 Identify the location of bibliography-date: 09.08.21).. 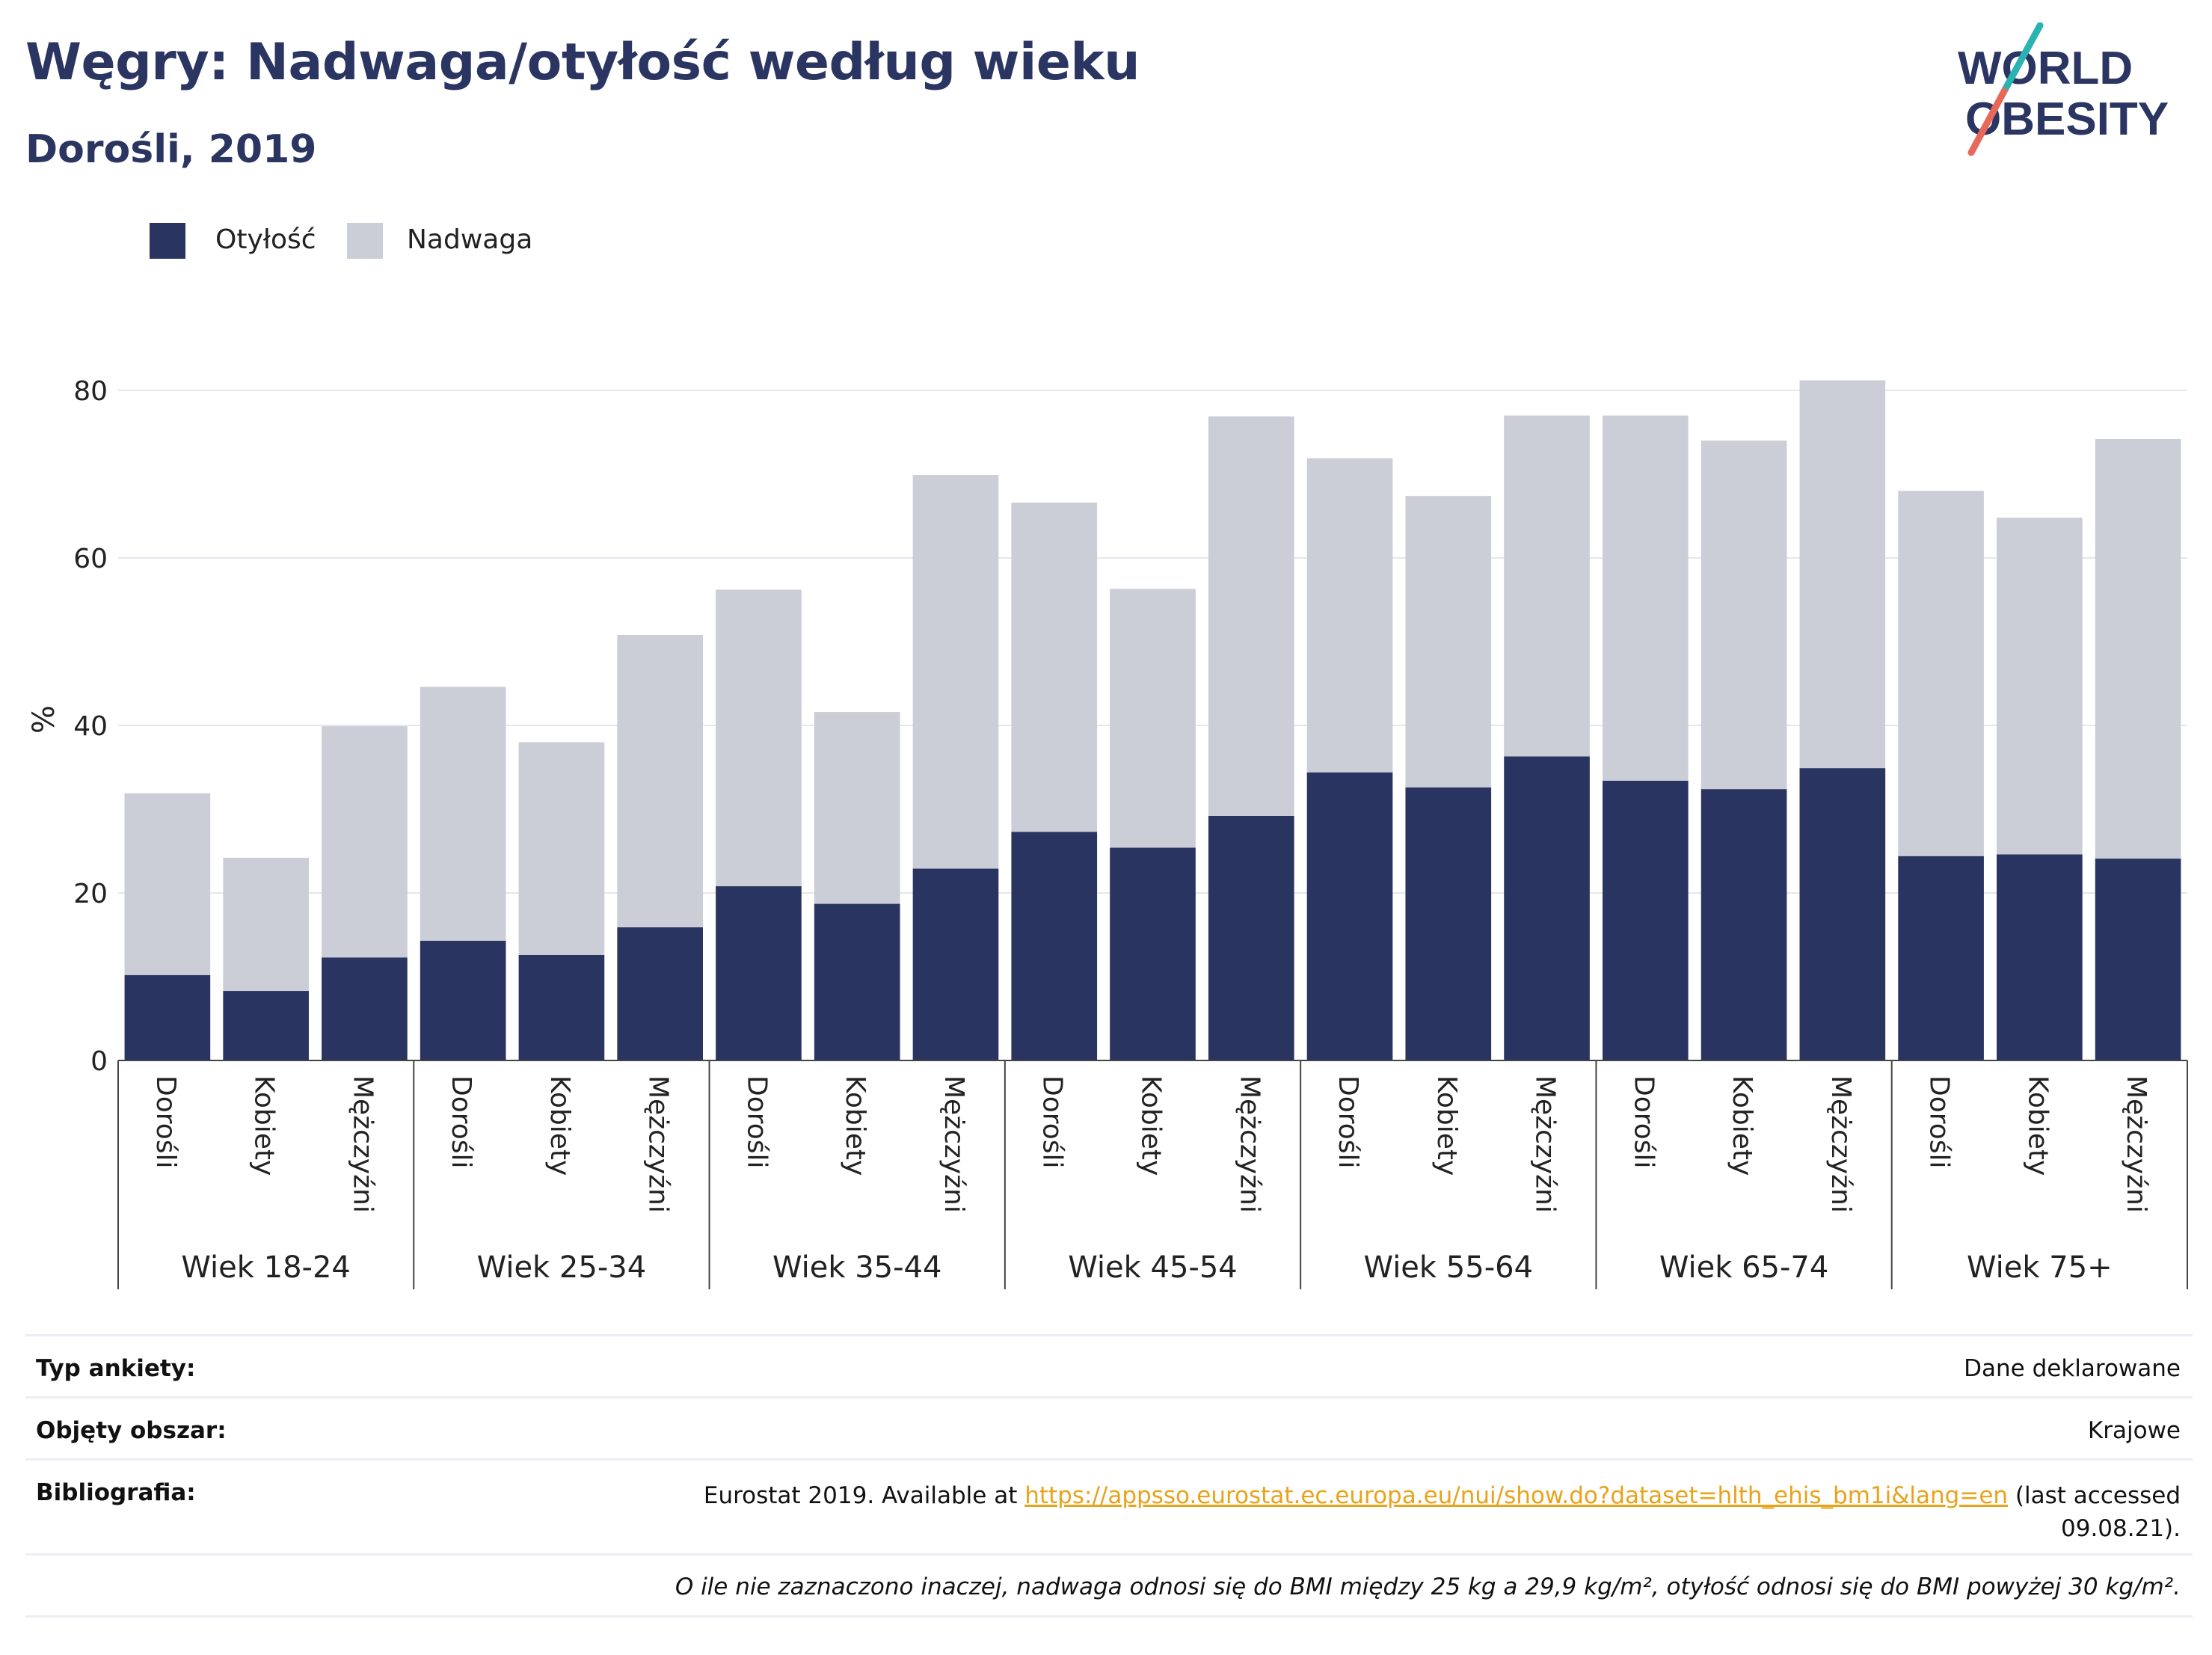
(2121, 1528).